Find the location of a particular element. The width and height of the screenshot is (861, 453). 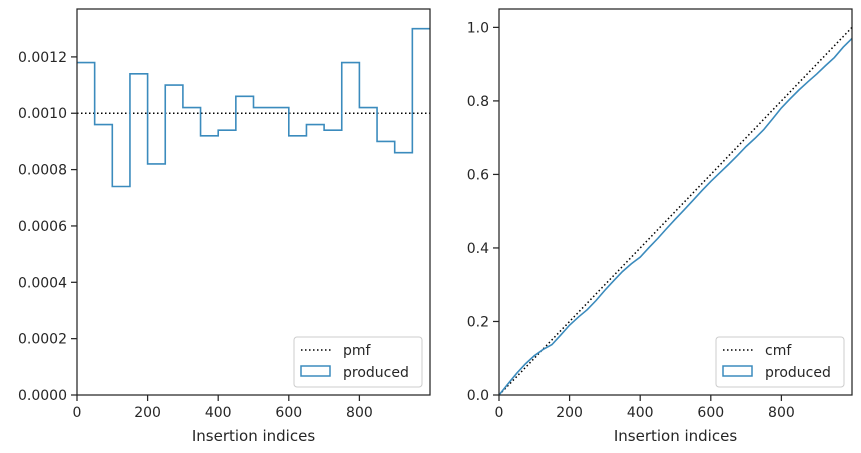

series-layer is located at coordinates (253, 107).